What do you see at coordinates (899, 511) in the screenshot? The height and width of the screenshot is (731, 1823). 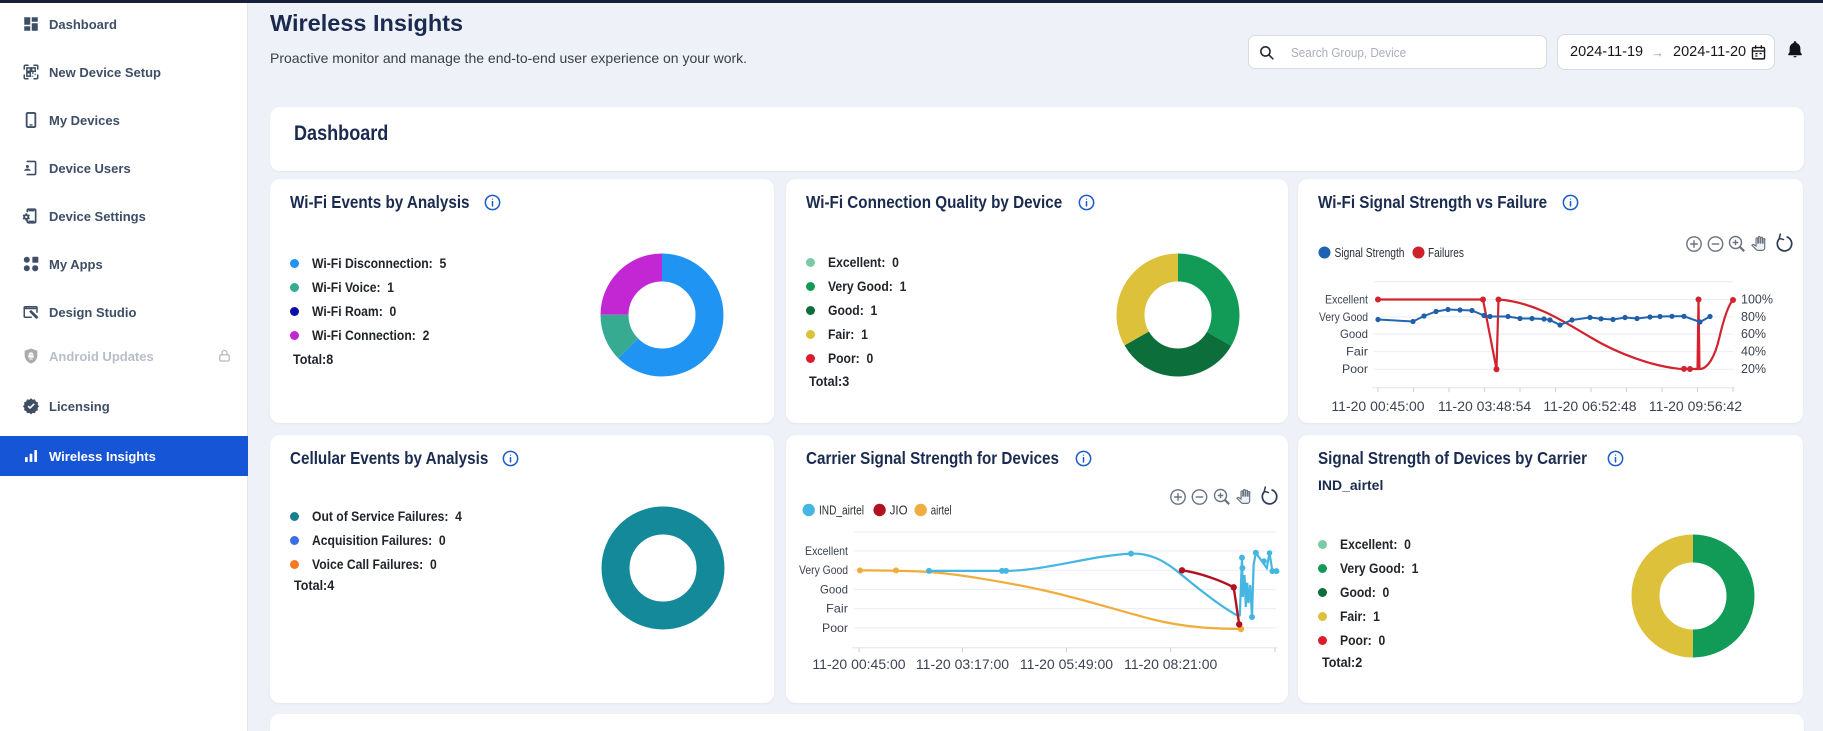 I see `svg-text: JIO` at bounding box center [899, 511].